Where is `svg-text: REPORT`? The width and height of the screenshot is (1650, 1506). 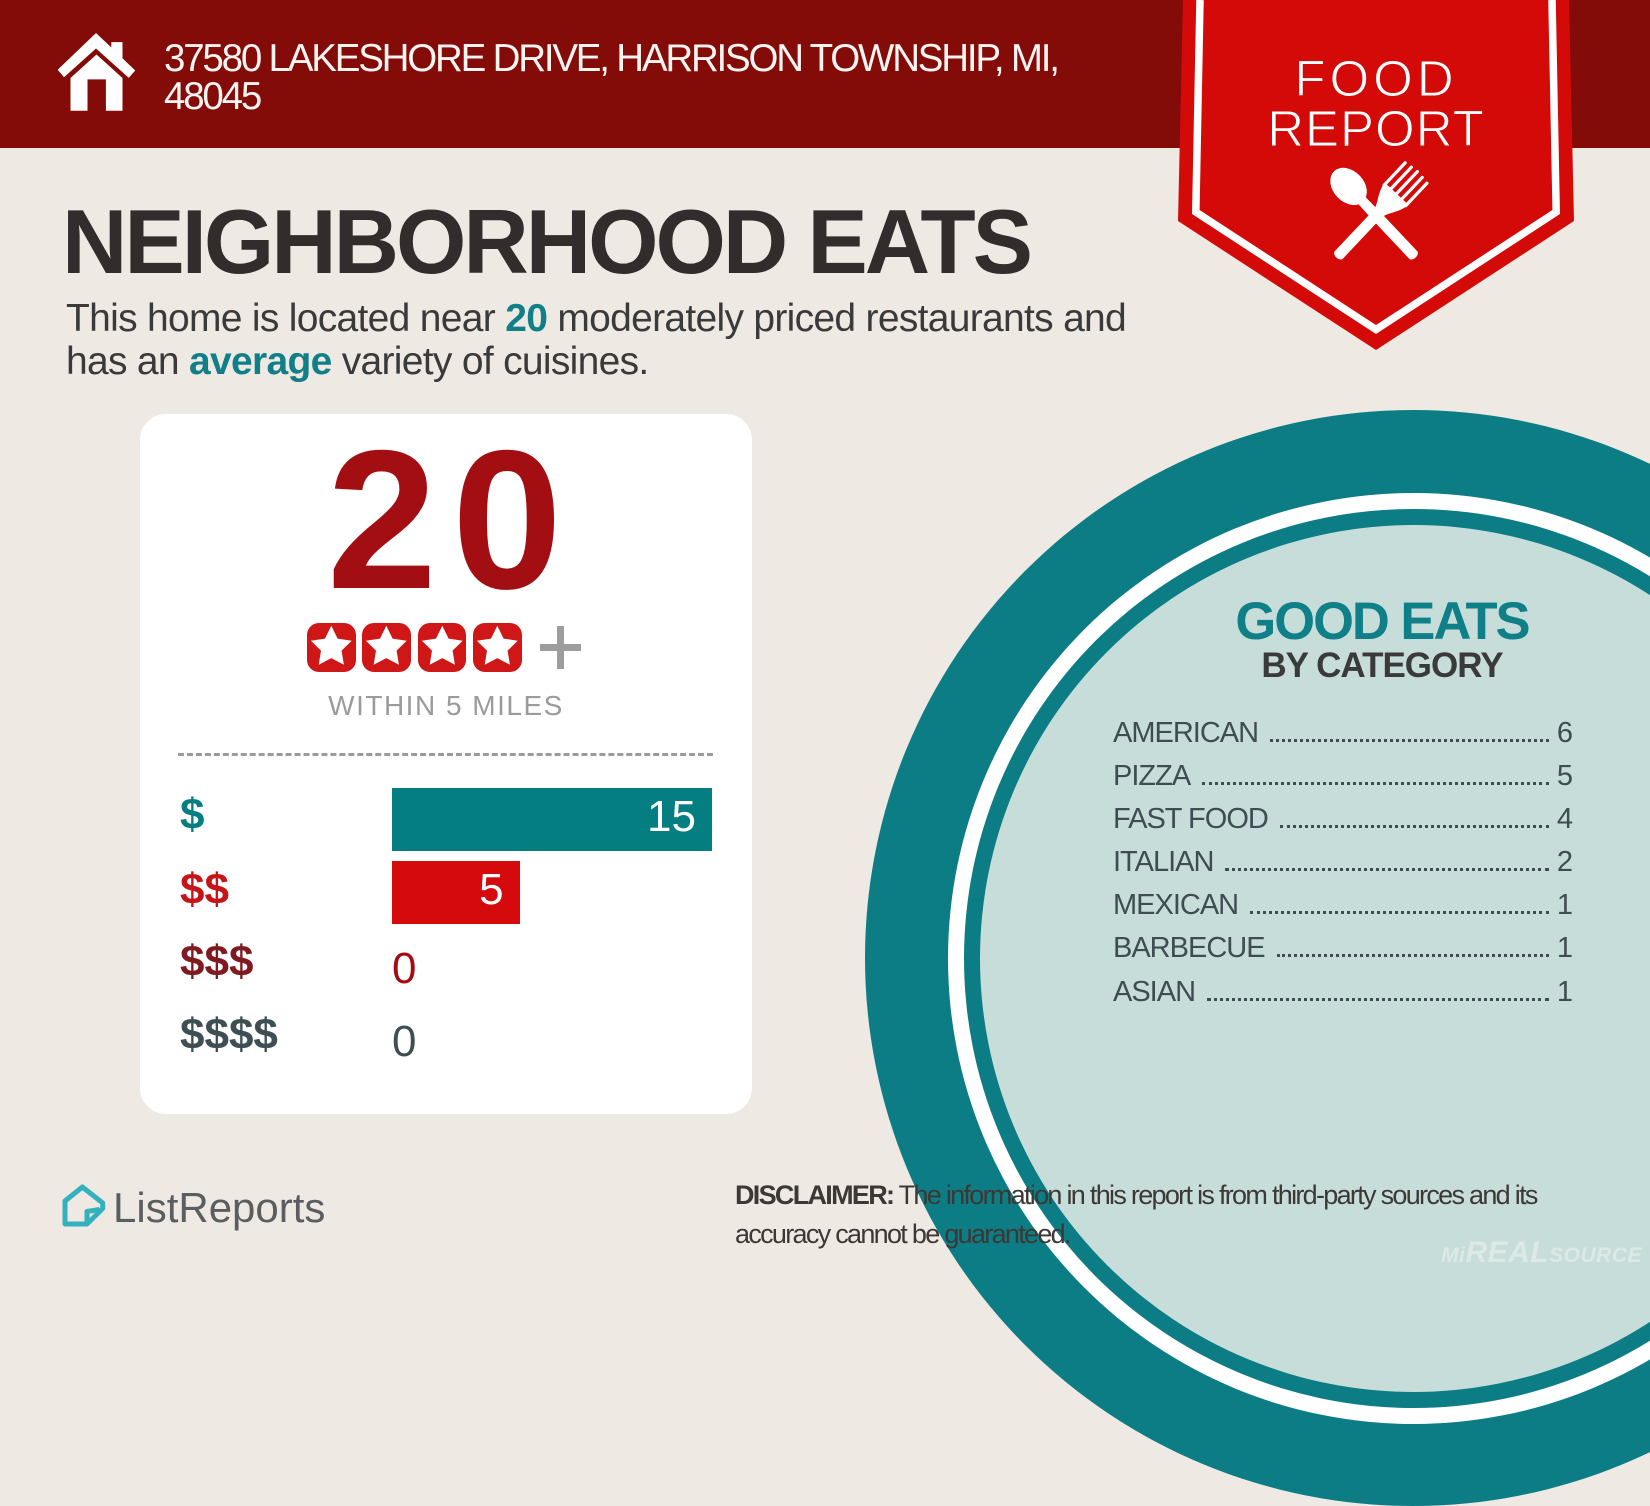
svg-text: REPORT is located at coordinates (1376, 128).